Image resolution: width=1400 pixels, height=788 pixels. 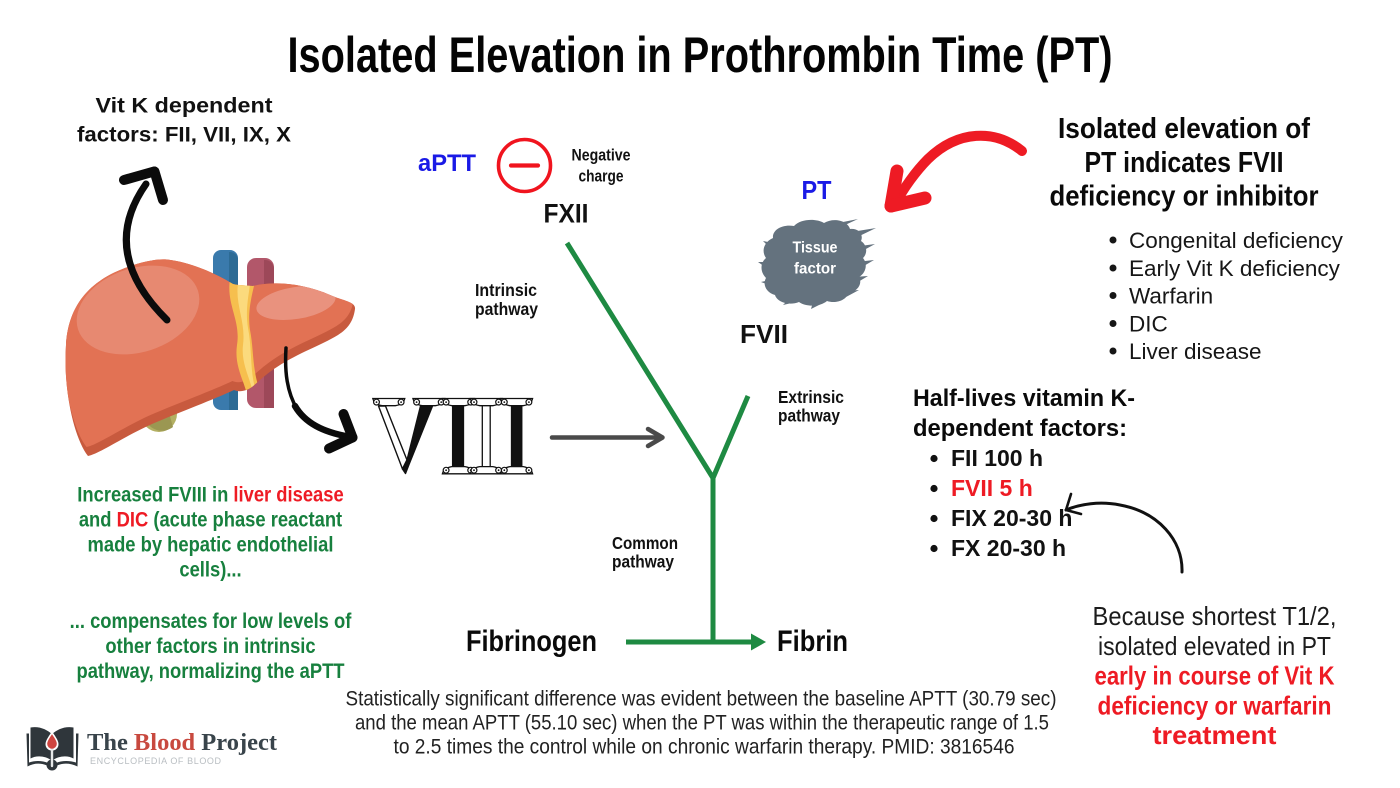 What do you see at coordinates (601, 155) in the screenshot?
I see `svg-text: Negative` at bounding box center [601, 155].